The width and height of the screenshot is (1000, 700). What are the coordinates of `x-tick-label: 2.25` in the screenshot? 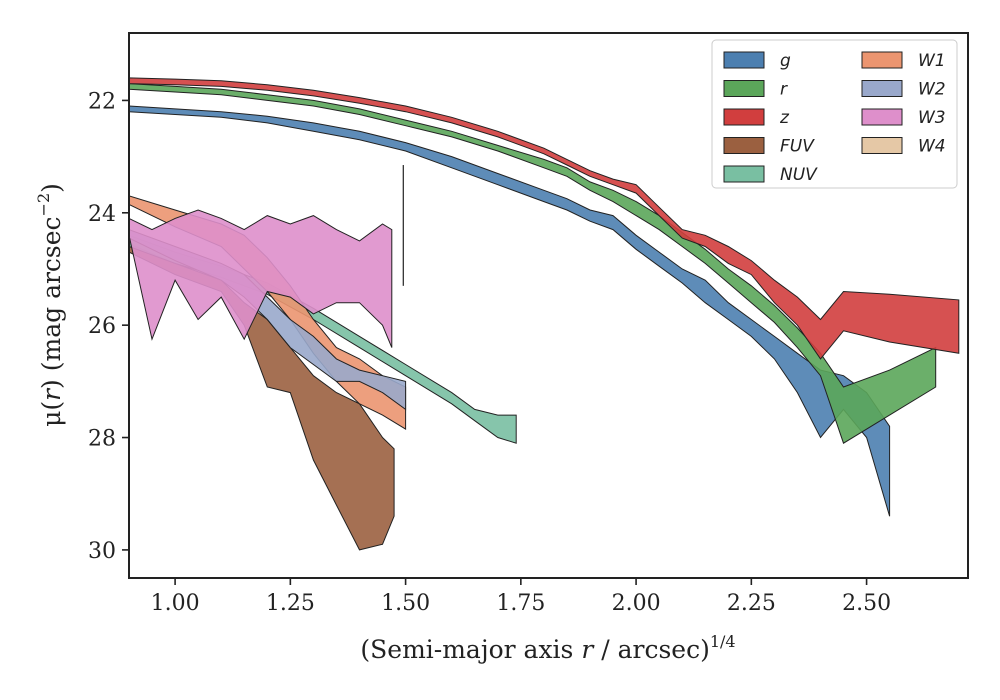 It's located at (751, 603).